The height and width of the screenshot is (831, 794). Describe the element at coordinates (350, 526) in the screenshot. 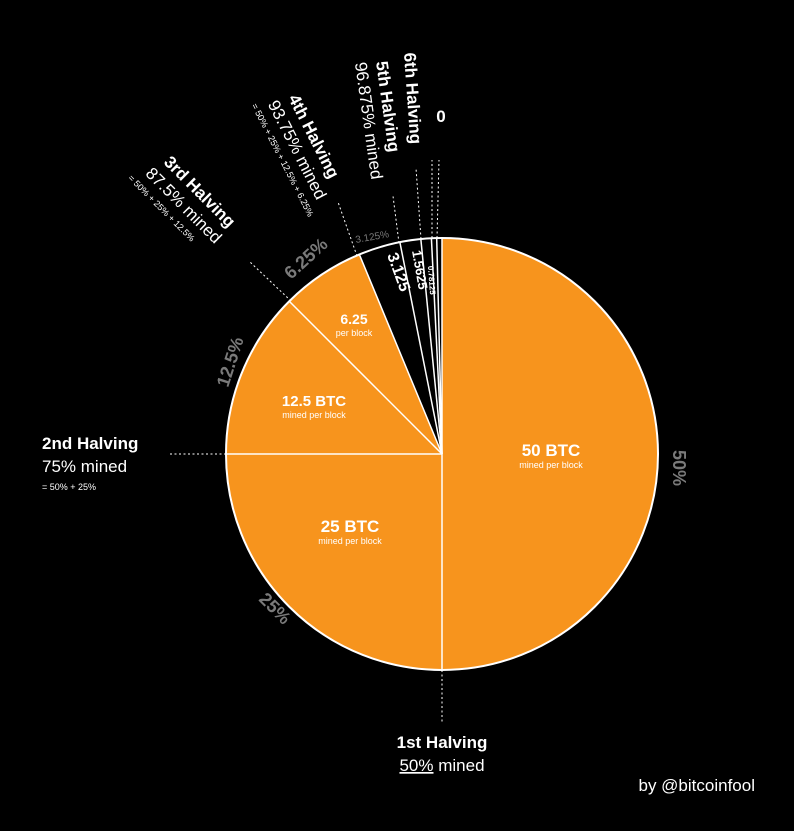

I see `slice-label-25: 25 BTC` at that location.